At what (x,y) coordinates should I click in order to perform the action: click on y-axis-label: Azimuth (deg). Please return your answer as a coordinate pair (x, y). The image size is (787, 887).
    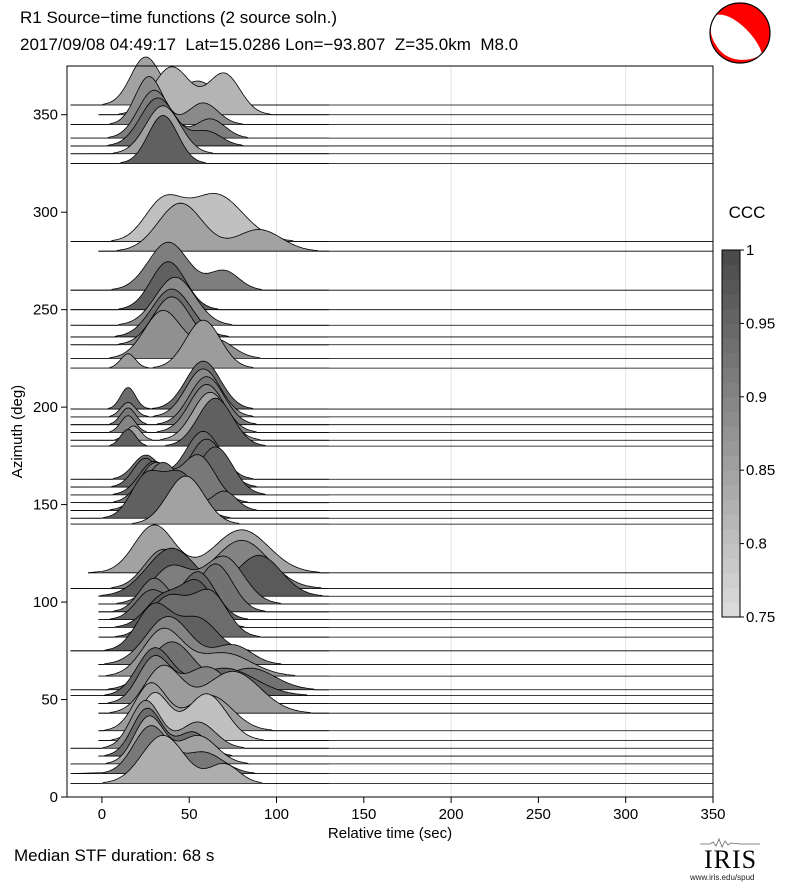
    Looking at the image, I should click on (17, 431).